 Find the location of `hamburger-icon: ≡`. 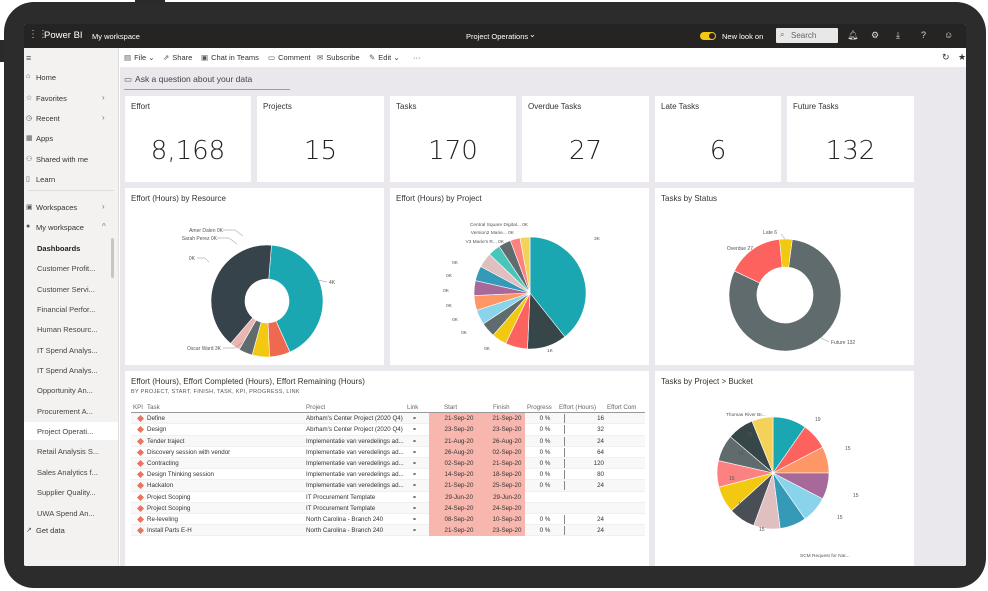

hamburger-icon: ≡ is located at coordinates (29, 58).